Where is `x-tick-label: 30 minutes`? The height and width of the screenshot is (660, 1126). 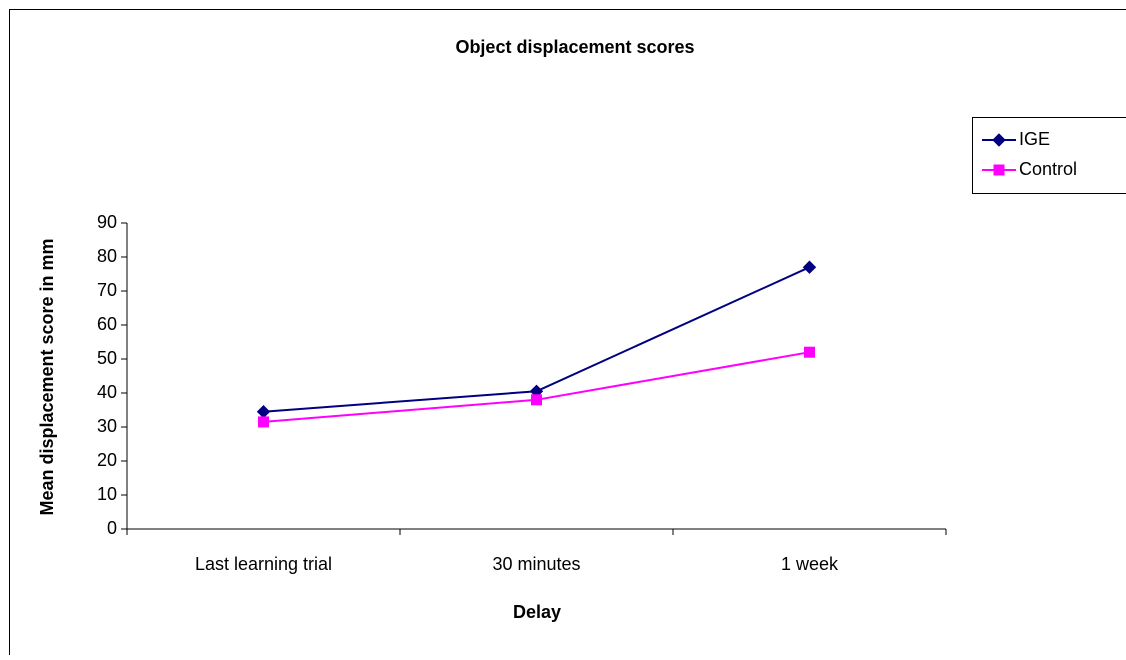 x-tick-label: 30 minutes is located at coordinates (536, 564).